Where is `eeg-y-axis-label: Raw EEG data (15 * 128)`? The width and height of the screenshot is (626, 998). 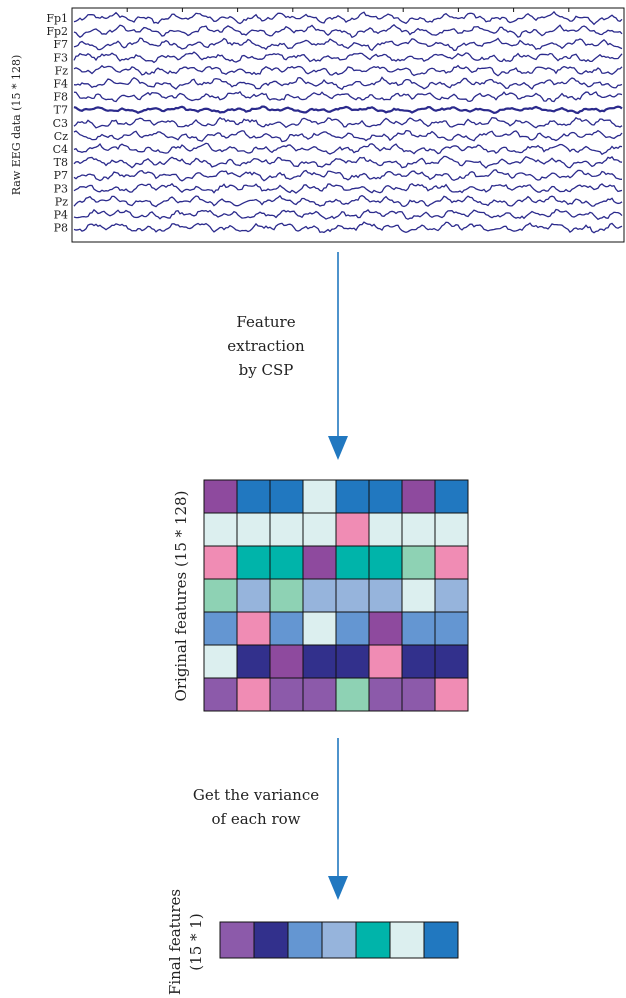 eeg-y-axis-label: Raw EEG data (15 * 128) is located at coordinates (16, 125).